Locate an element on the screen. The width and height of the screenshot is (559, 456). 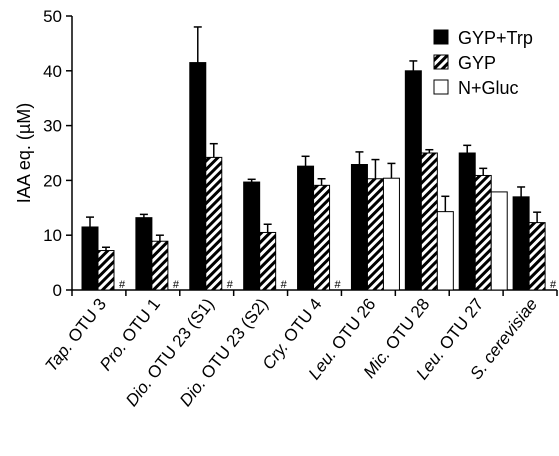
legend-label: GYP is located at coordinates (477, 63).